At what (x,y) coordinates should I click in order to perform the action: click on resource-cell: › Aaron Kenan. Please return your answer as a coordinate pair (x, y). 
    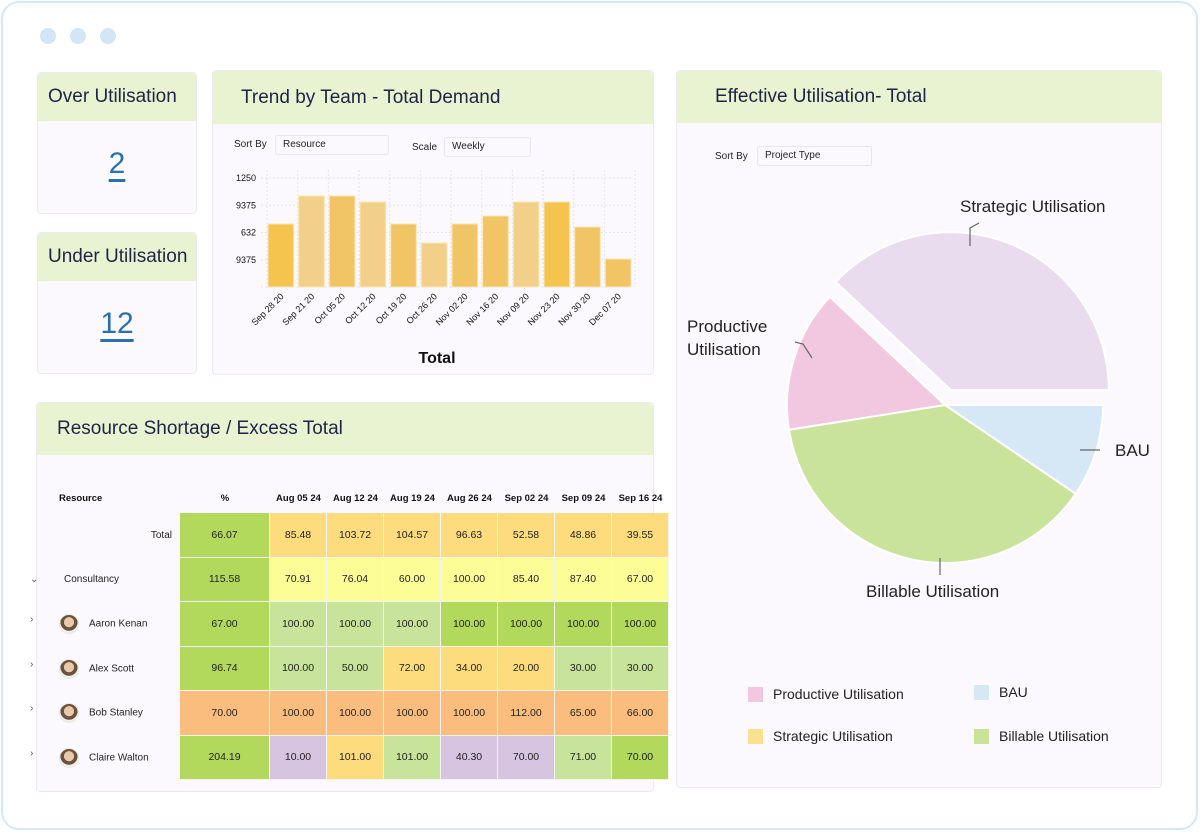
    Looking at the image, I should click on (105, 624).